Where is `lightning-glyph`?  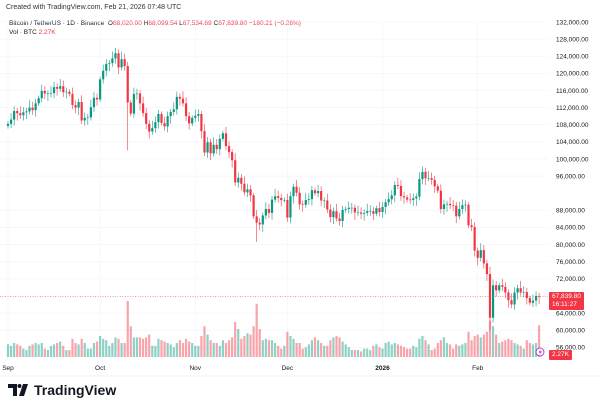 lightning-glyph is located at coordinates (540, 352).